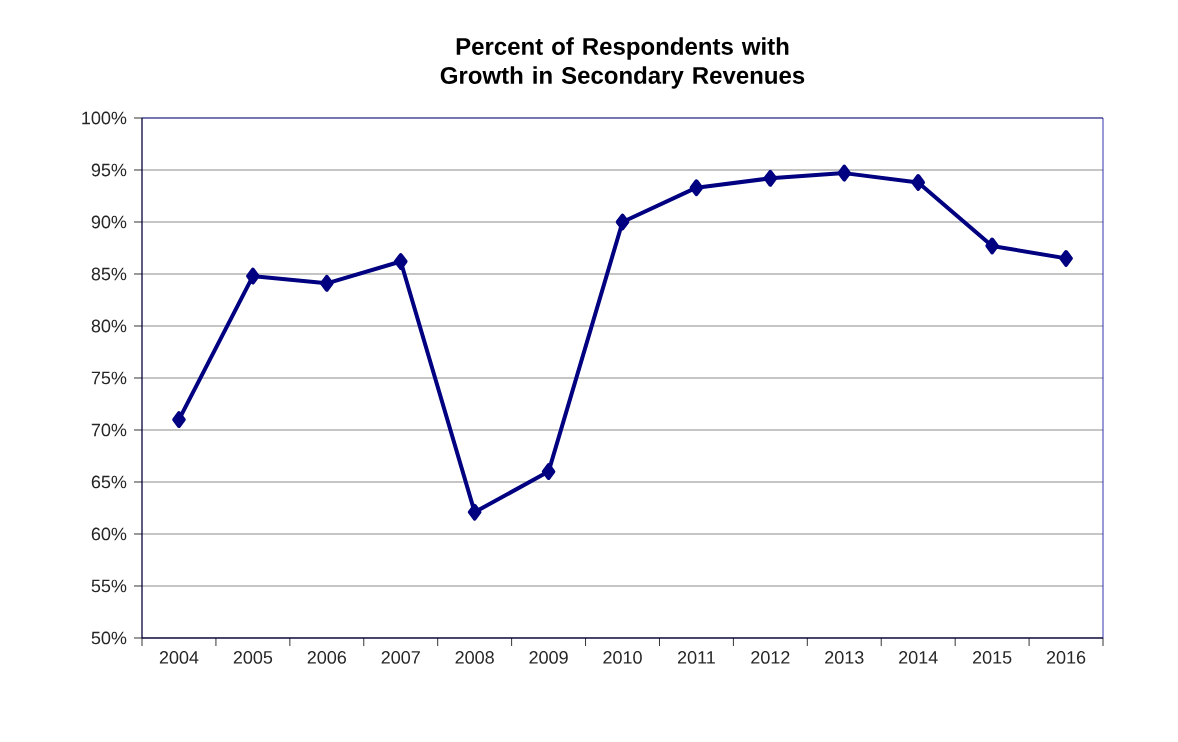  I want to click on y-tick-label: 85%, so click(109, 274).